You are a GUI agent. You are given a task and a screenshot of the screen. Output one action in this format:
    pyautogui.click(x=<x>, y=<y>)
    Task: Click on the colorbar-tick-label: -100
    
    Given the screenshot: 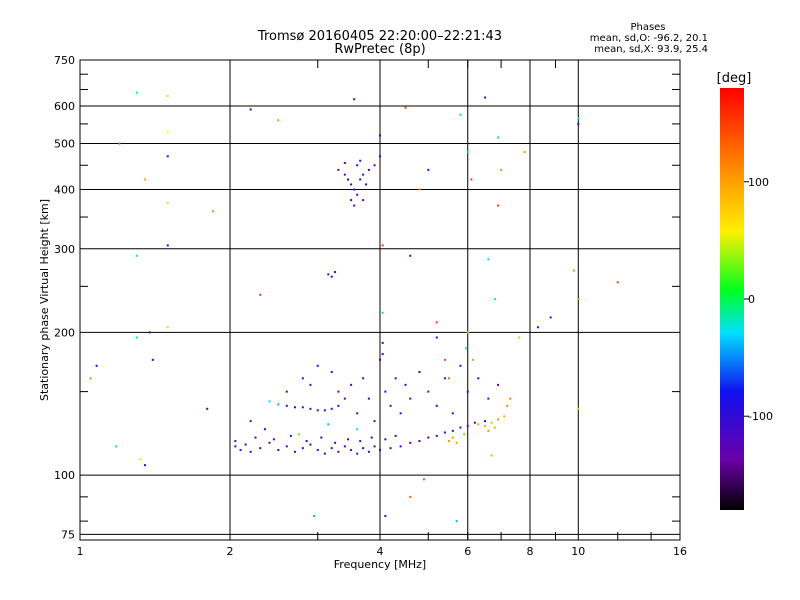 What is the action you would take?
    pyautogui.click(x=760, y=416)
    